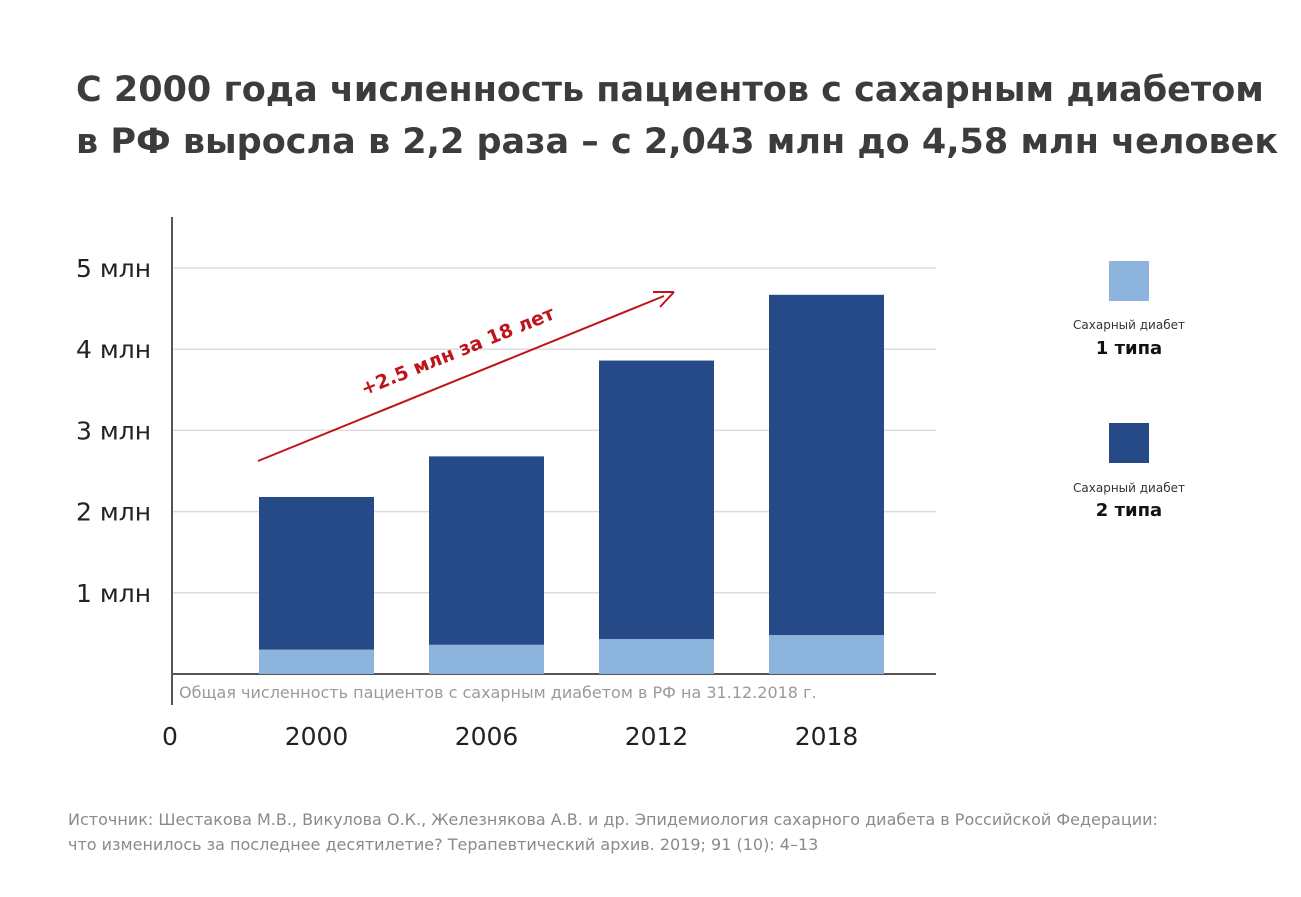 This screenshot has width=1301, height=897. What do you see at coordinates (113, 268) in the screenshot?
I see `y-tick-label: 5 млн` at bounding box center [113, 268].